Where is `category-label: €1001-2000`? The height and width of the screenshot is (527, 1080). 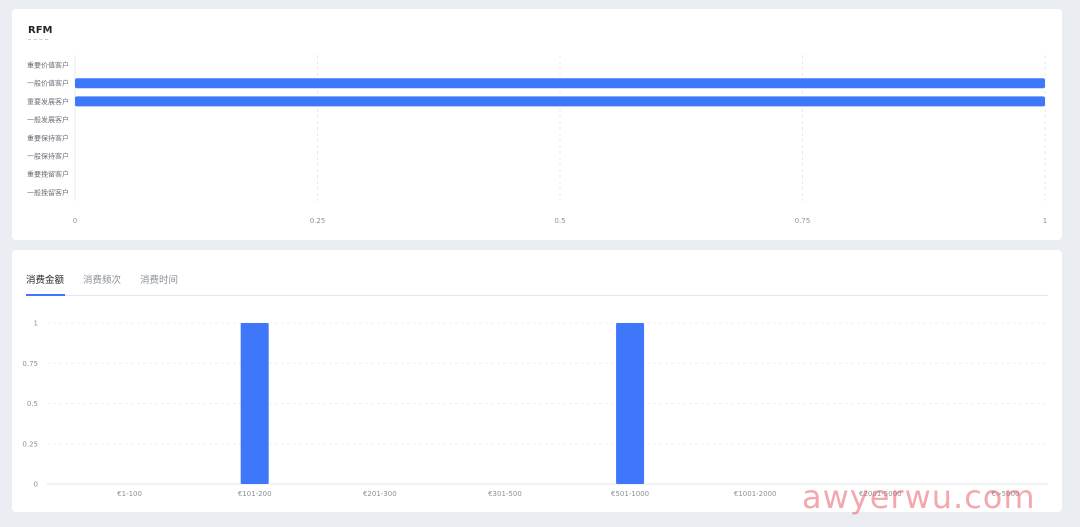 category-label: €1001-2000 is located at coordinates (755, 494).